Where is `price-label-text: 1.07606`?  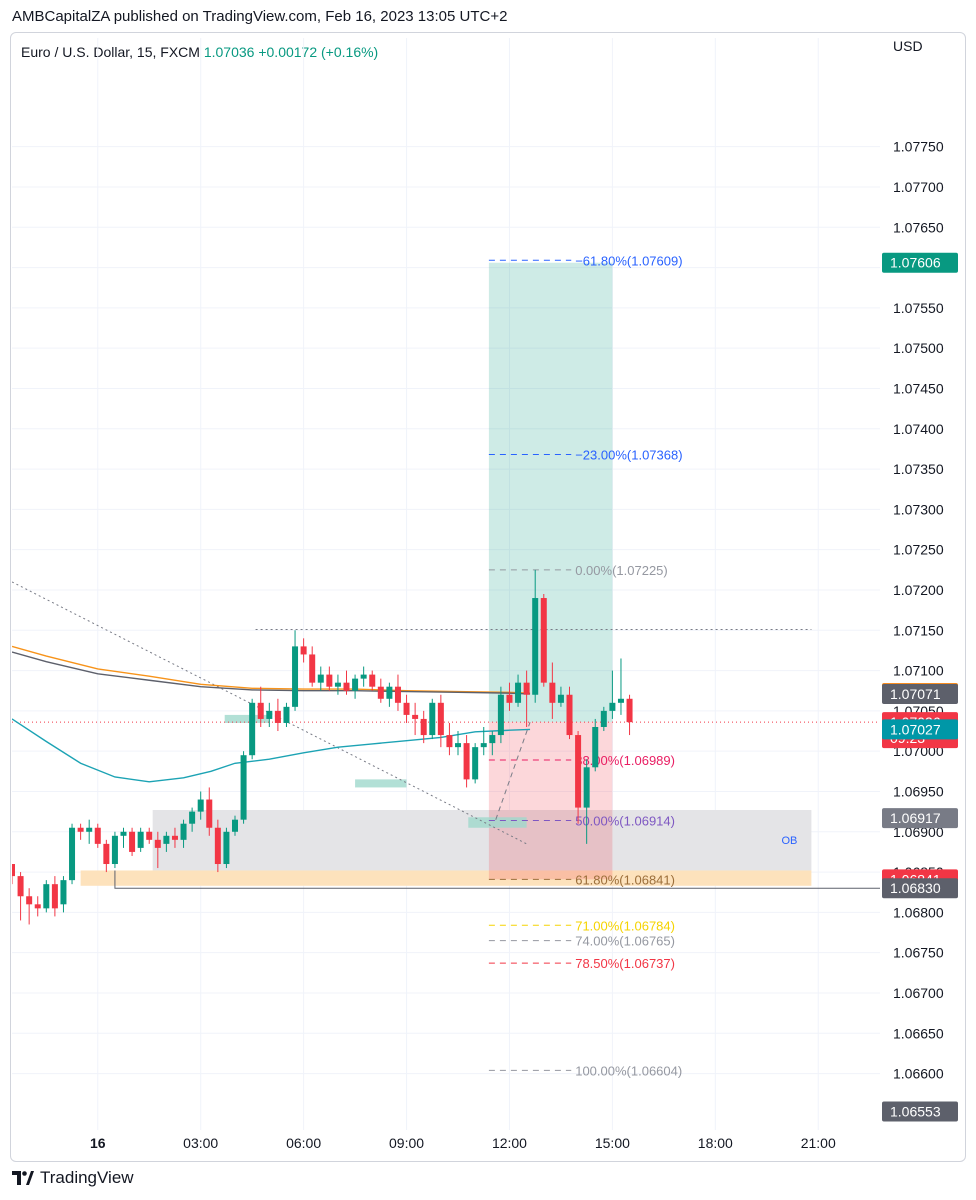 price-label-text: 1.07606 is located at coordinates (915, 263).